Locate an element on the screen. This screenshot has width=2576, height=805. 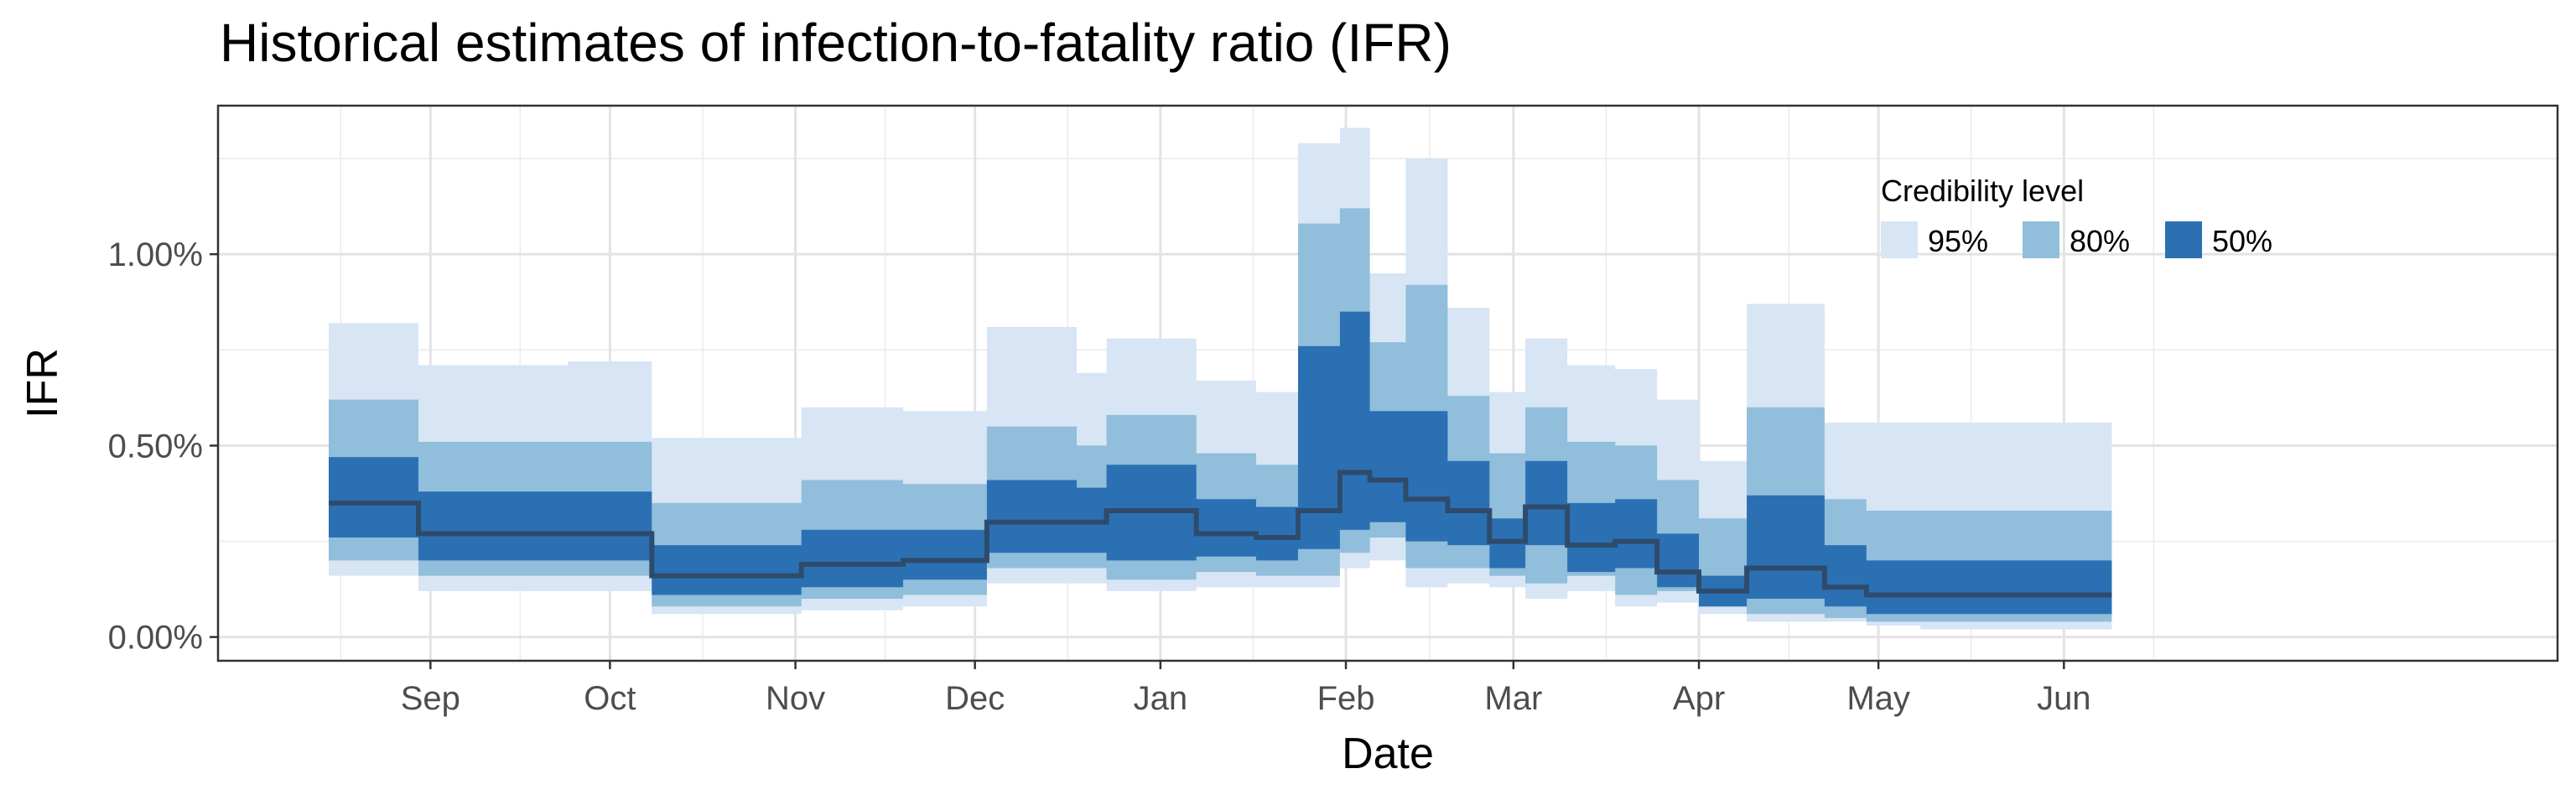
x-tick-label: Apr is located at coordinates (1699, 698).